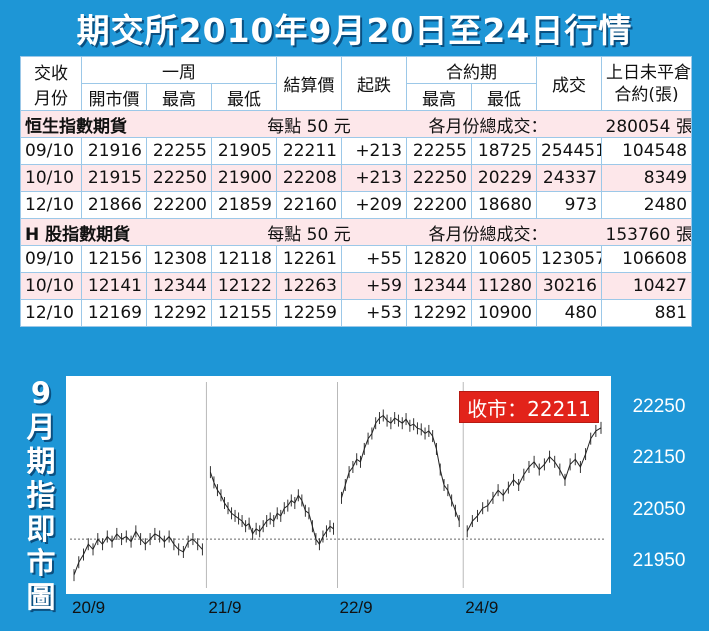 The width and height of the screenshot is (709, 631). I want to click on chart-label-char: 期, so click(41, 461).